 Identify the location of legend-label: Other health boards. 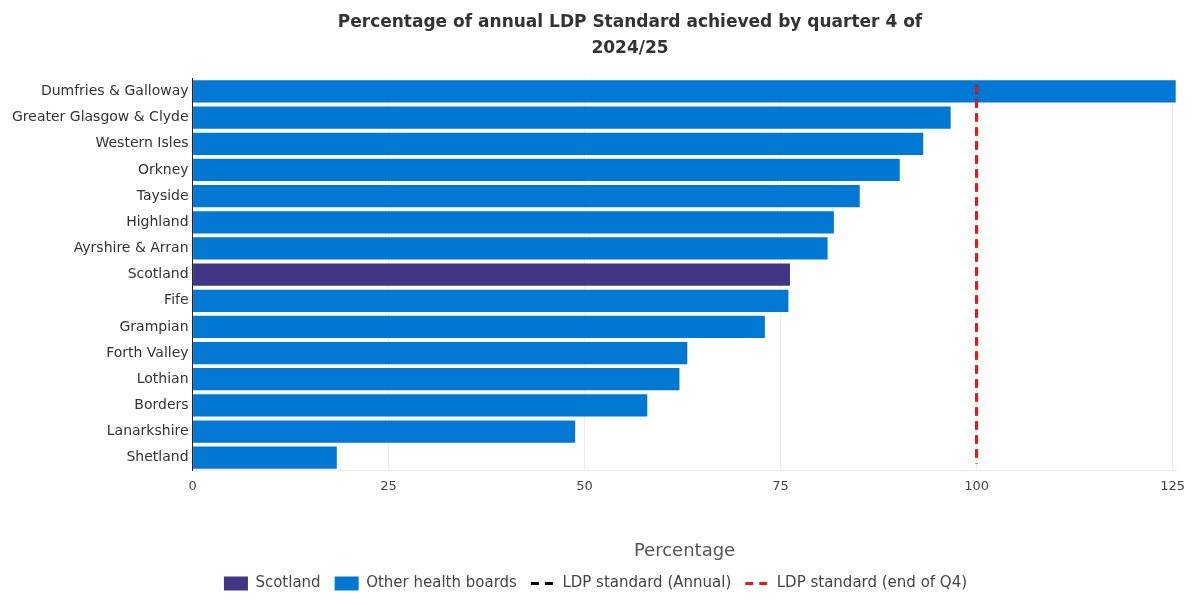
(442, 582).